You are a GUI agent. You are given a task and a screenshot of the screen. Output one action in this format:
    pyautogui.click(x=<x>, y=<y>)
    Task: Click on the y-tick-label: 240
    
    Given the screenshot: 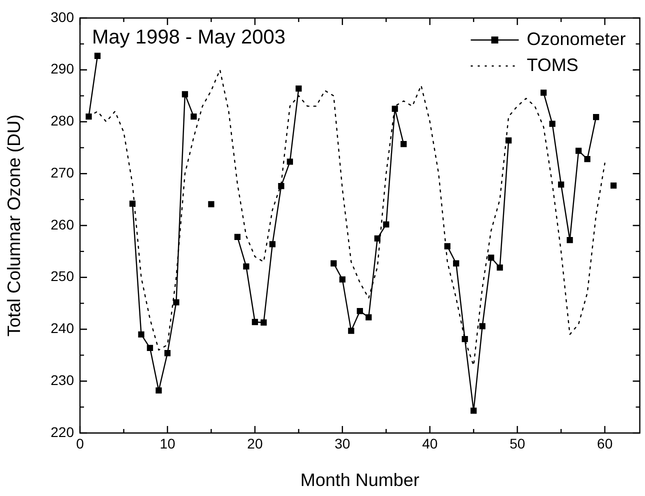 What is the action you would take?
    pyautogui.click(x=62, y=328)
    